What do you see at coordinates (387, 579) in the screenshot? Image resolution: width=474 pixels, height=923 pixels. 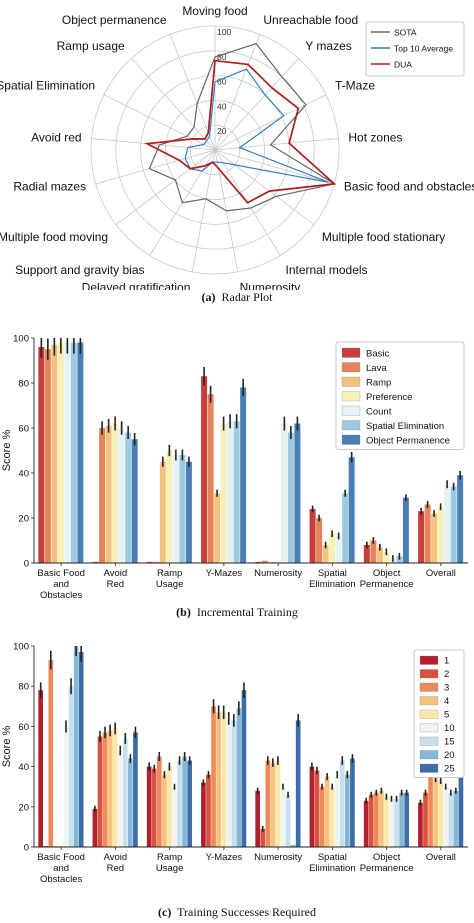 I see `x-tick-label: Object Permanence` at bounding box center [387, 579].